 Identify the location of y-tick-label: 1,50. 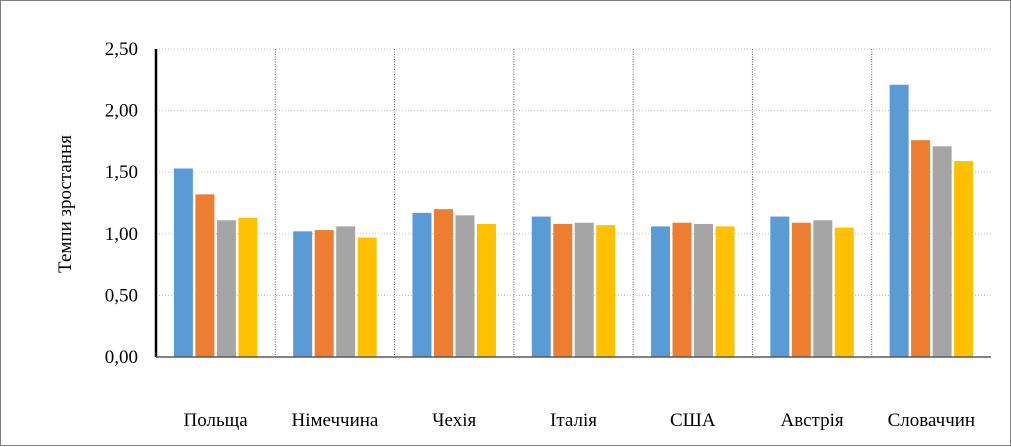
(121, 172).